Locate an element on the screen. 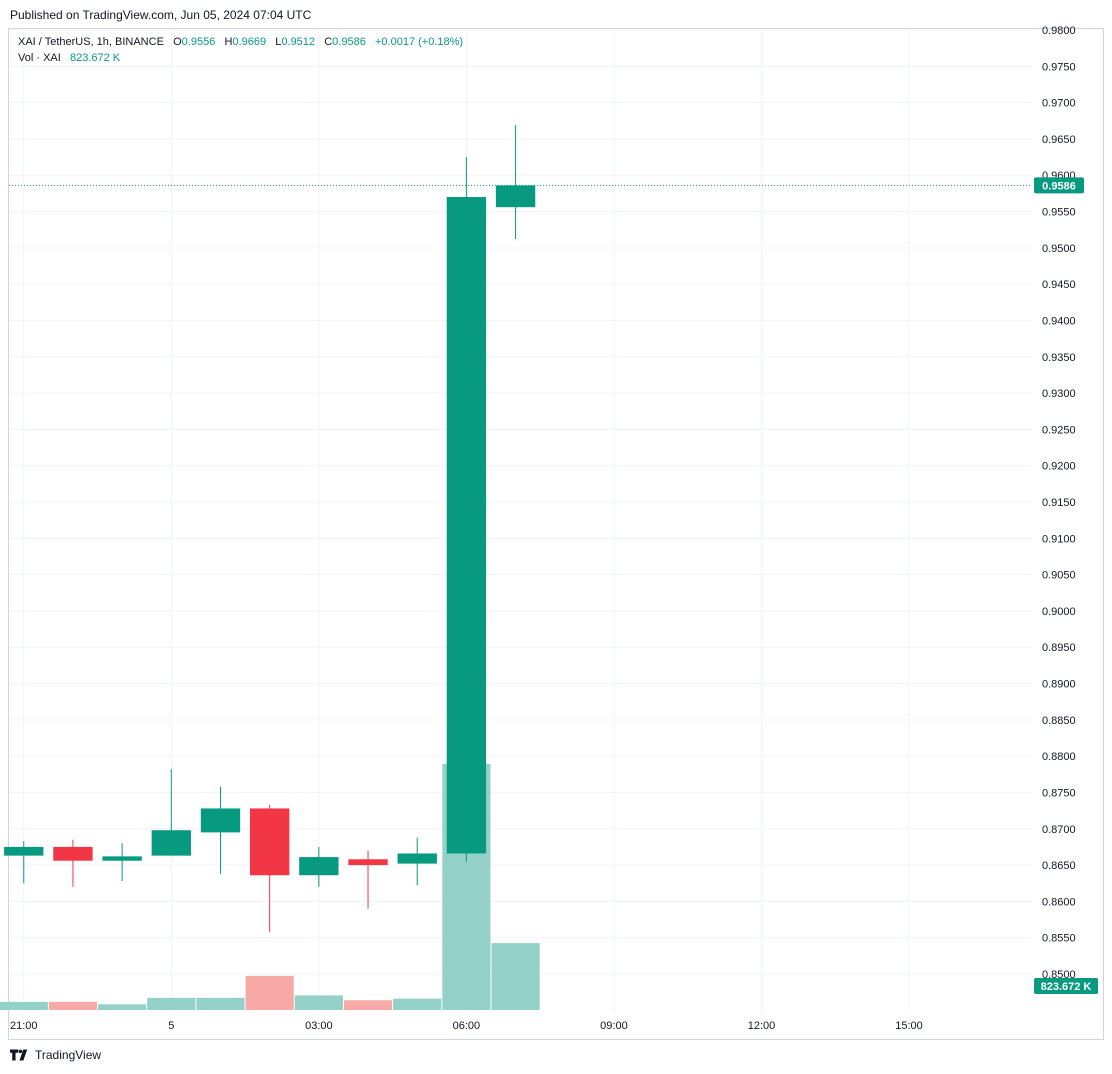 This screenshot has width=1112, height=1074. y-tick-label: 0.9200 is located at coordinates (1059, 467).